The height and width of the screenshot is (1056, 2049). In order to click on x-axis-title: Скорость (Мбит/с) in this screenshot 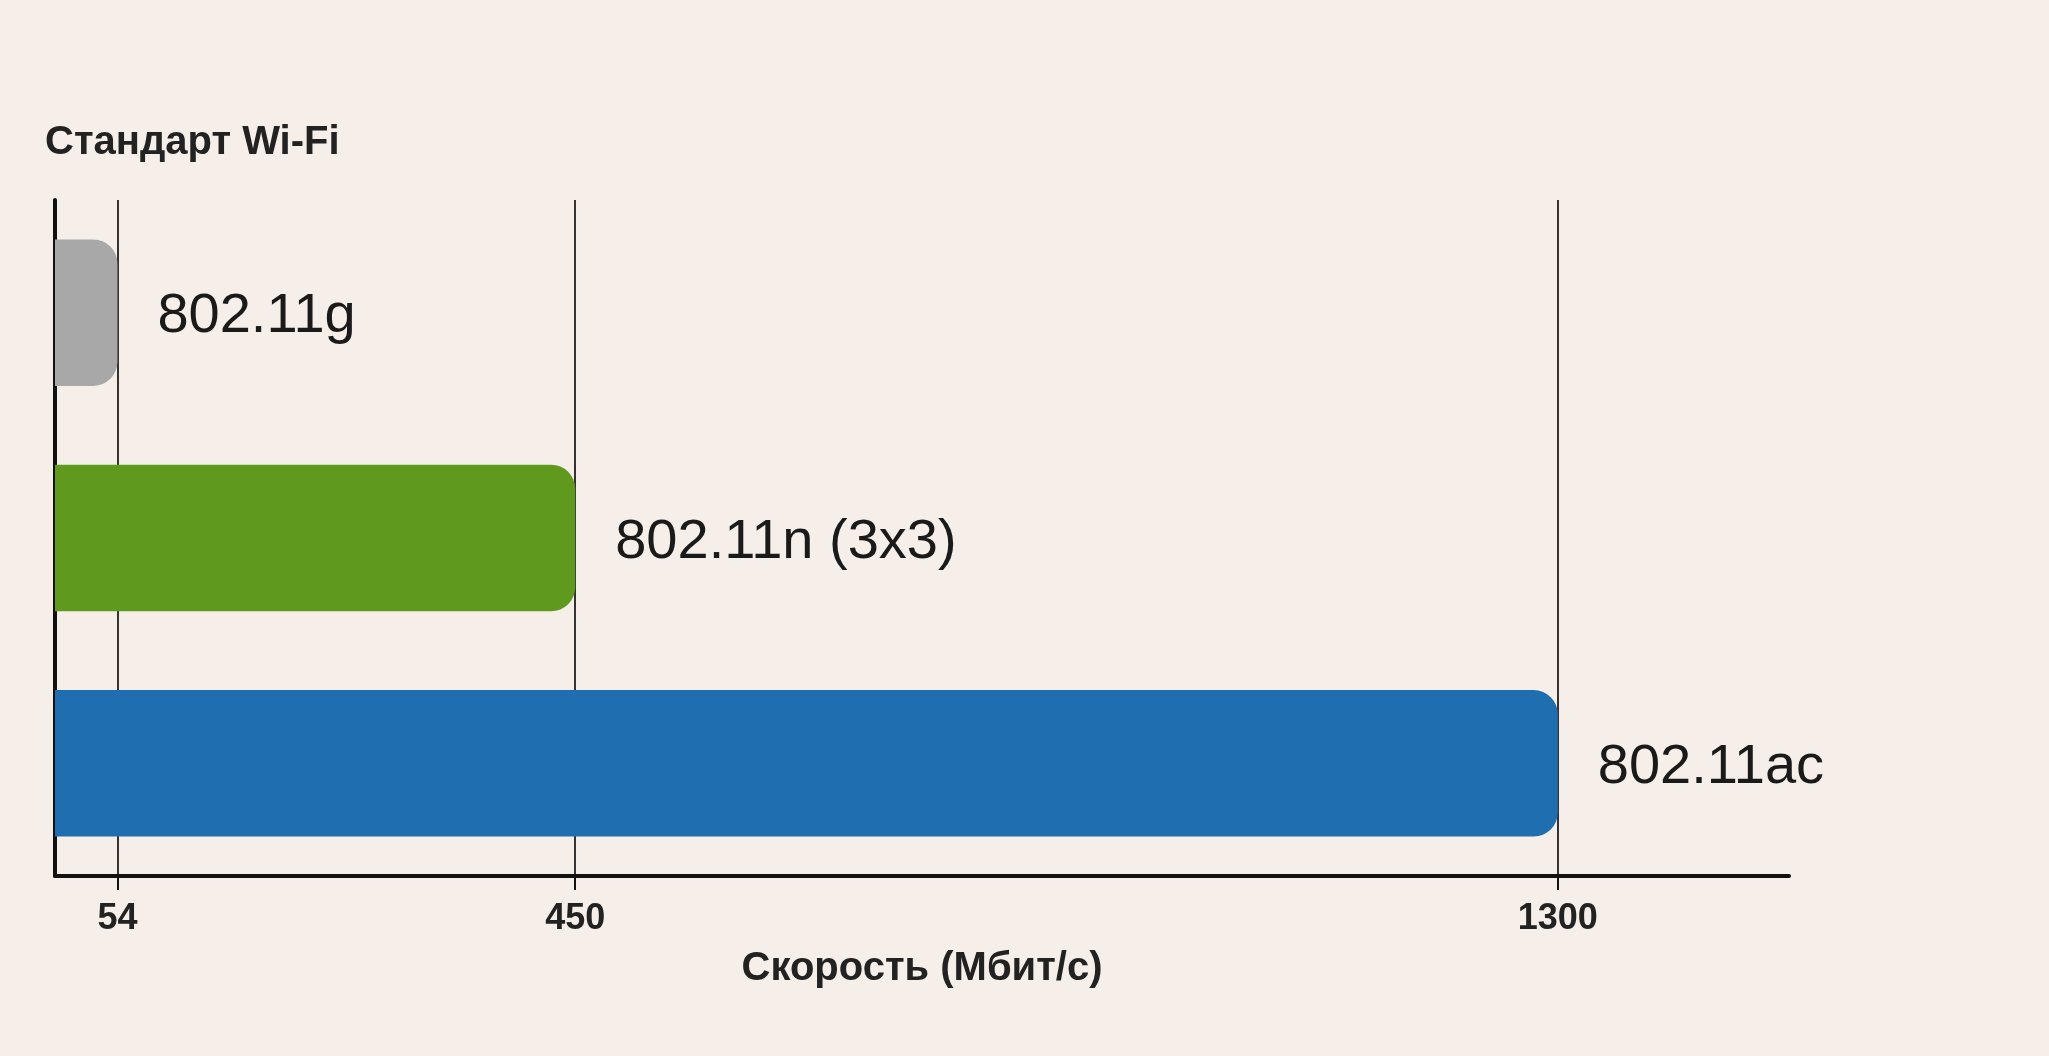, I will do `click(922, 966)`.